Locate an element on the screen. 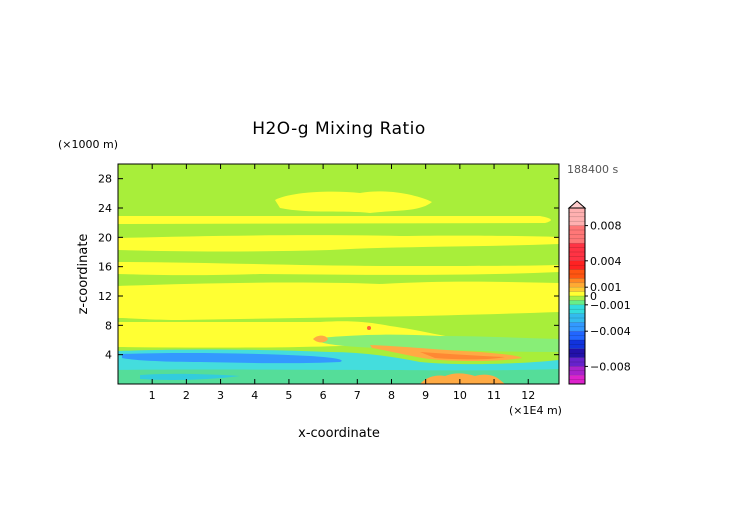  region-upper-moist-patch is located at coordinates (353, 202).